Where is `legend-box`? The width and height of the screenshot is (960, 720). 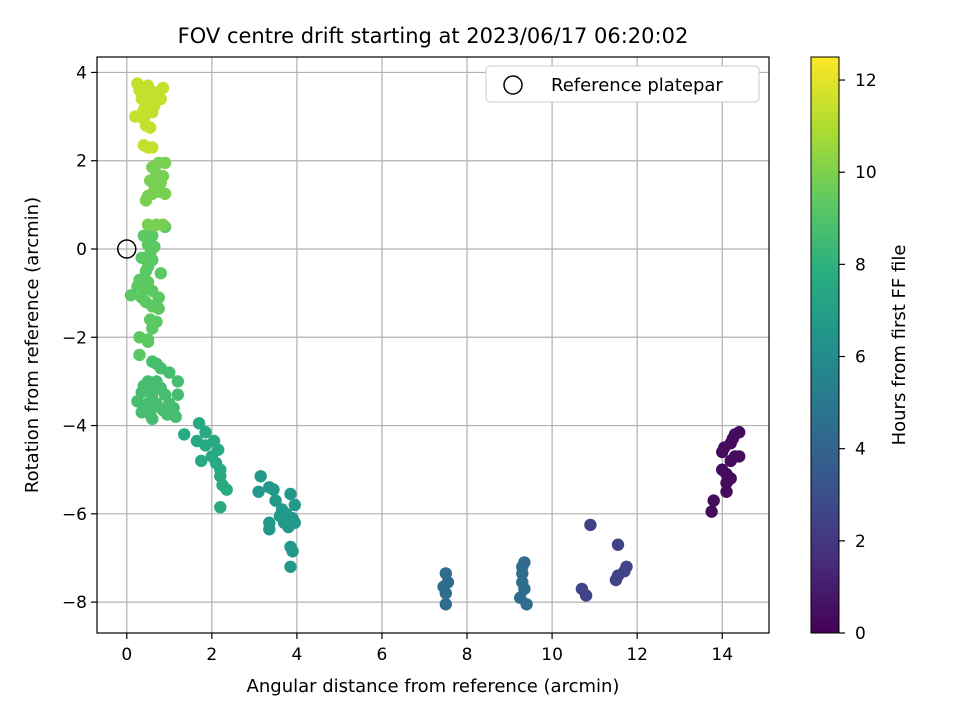 legend-box is located at coordinates (622, 84).